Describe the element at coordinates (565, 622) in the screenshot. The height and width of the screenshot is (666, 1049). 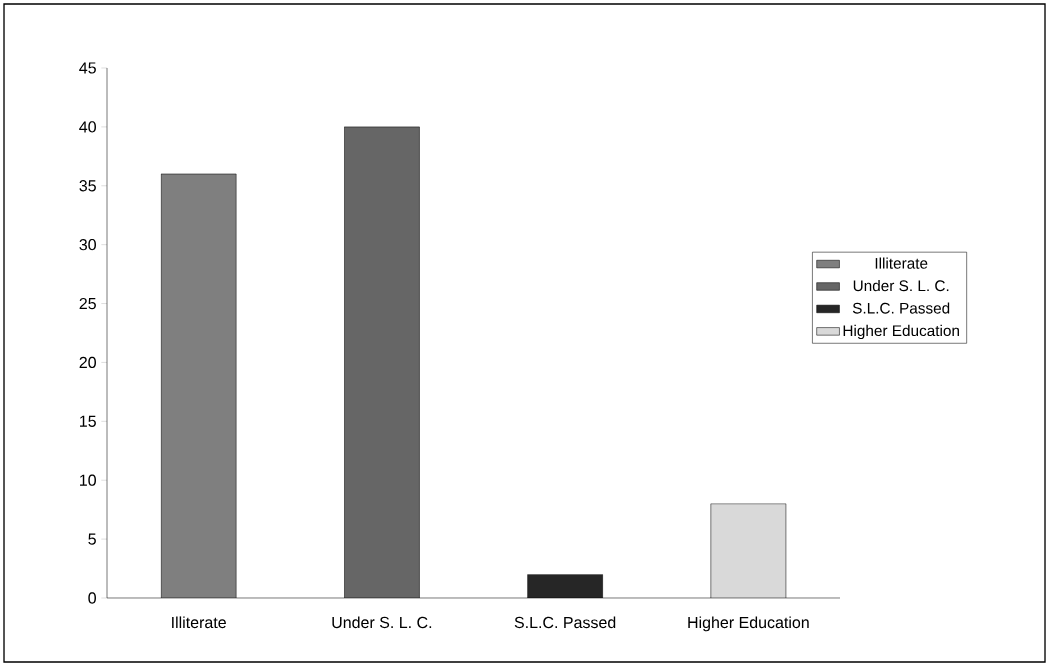
I see `x-tick-label: S.L.C. Passed` at that location.